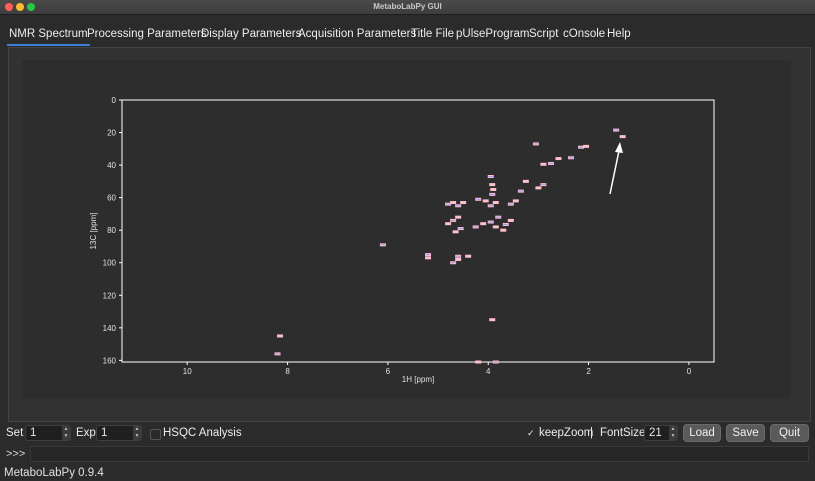  I want to click on save-button: Save, so click(745, 433).